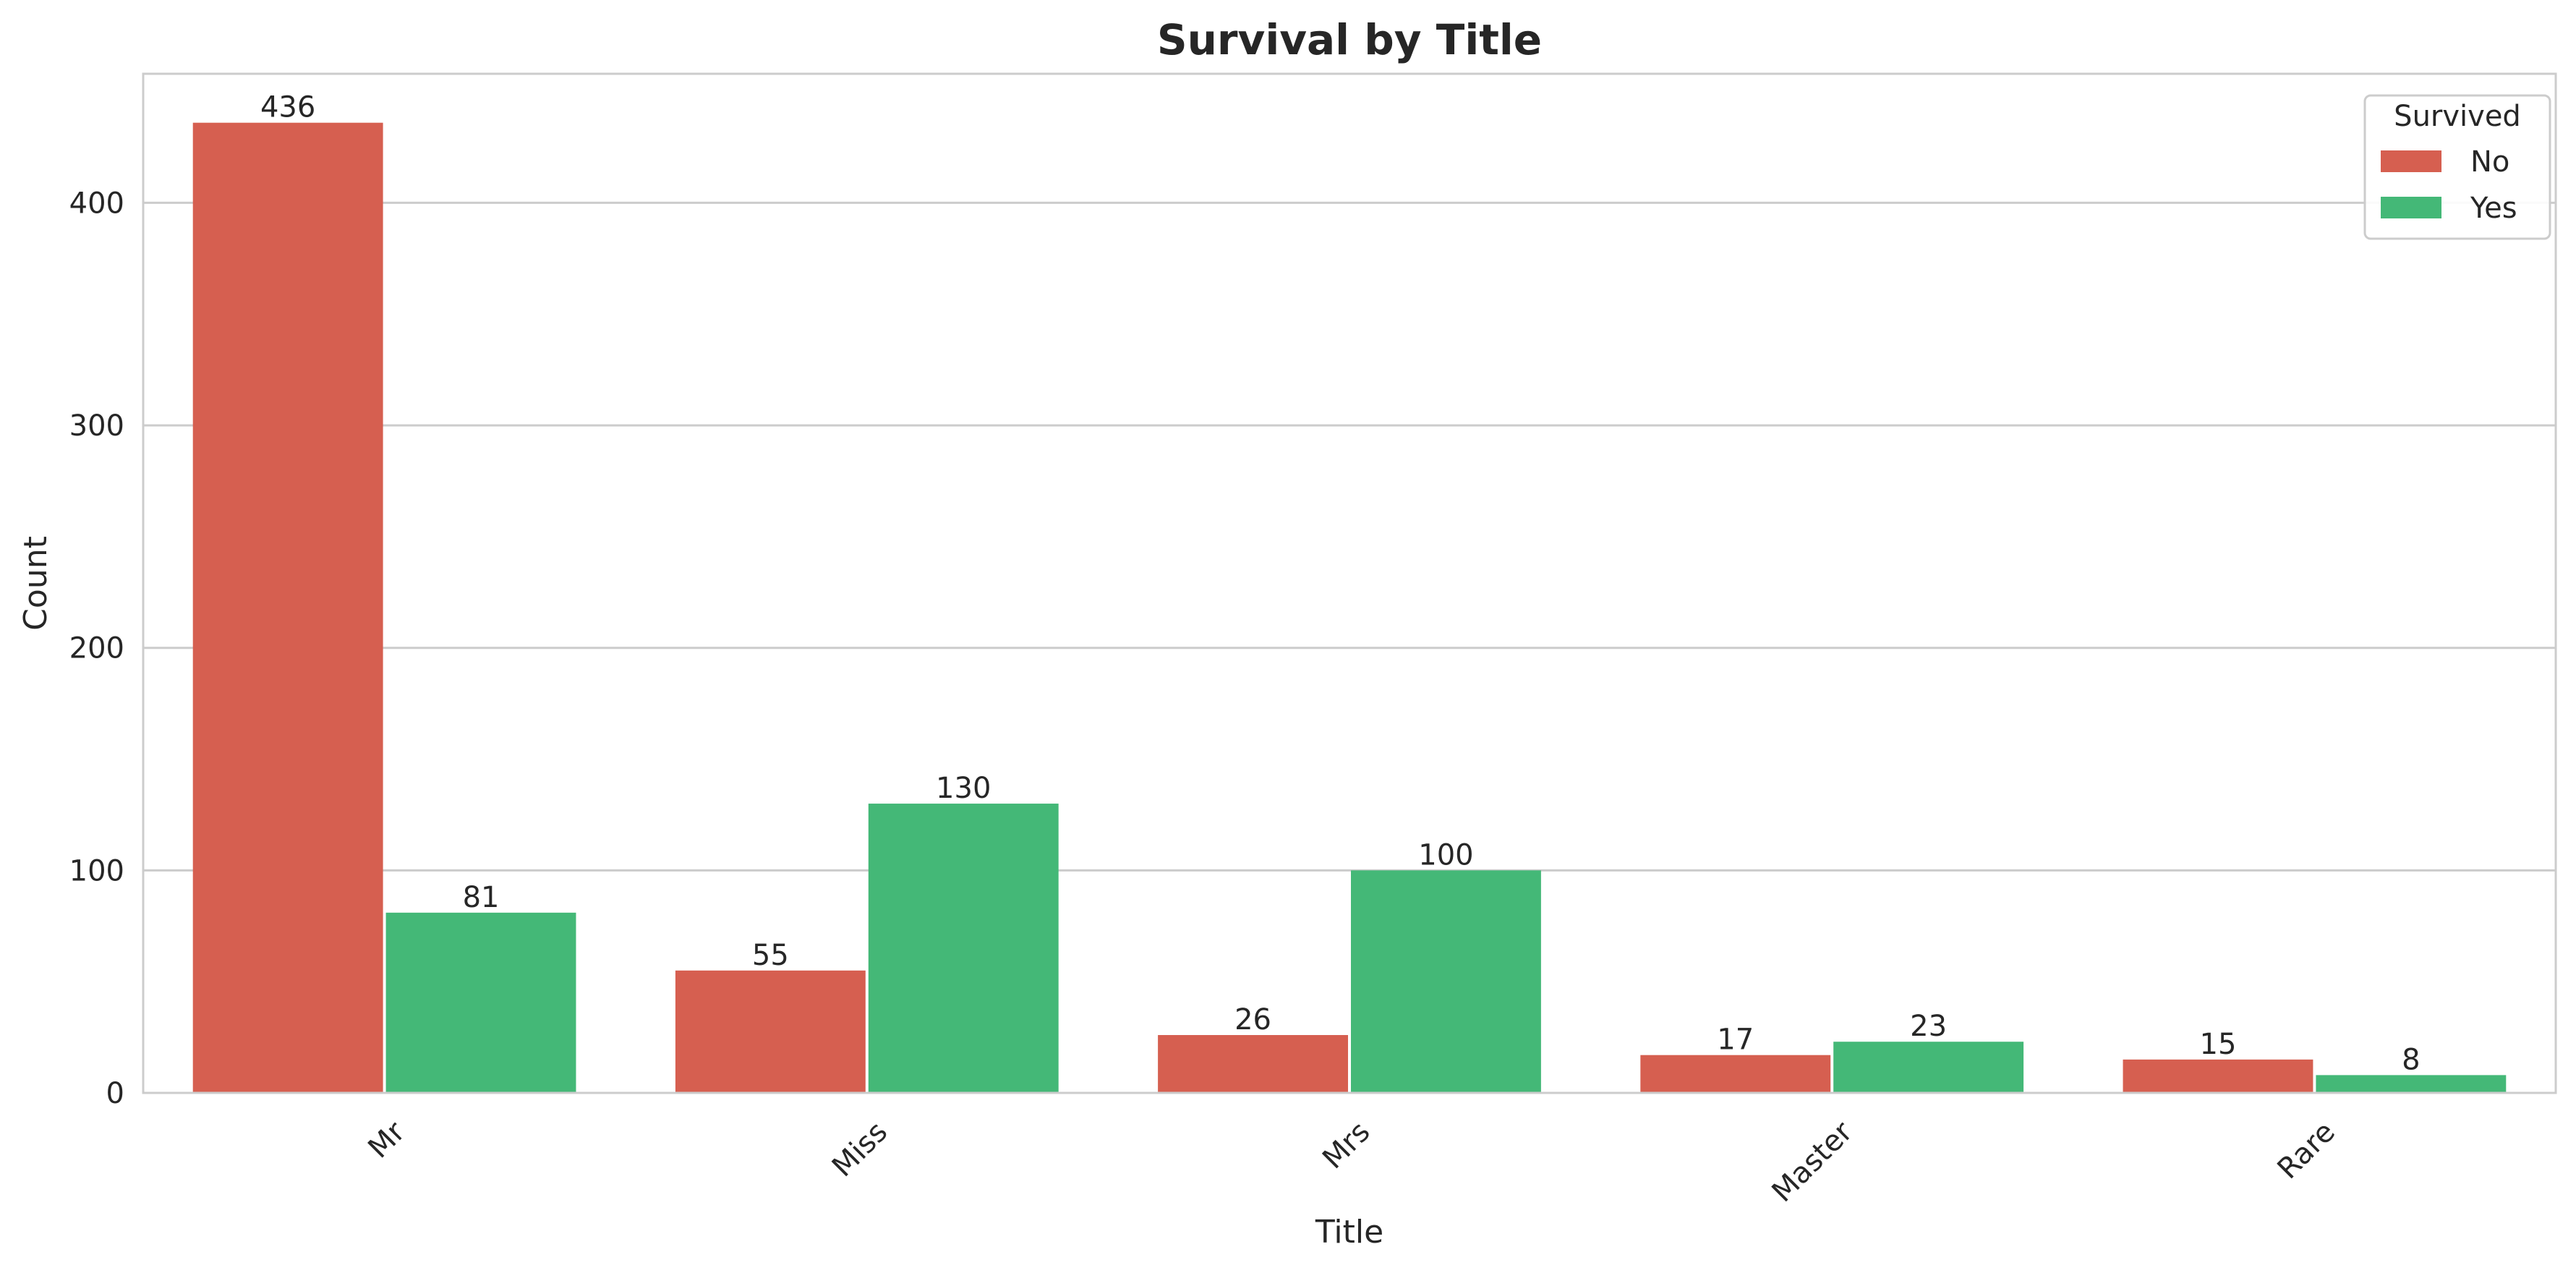  I want to click on bar-value-label: 100, so click(1445, 855).